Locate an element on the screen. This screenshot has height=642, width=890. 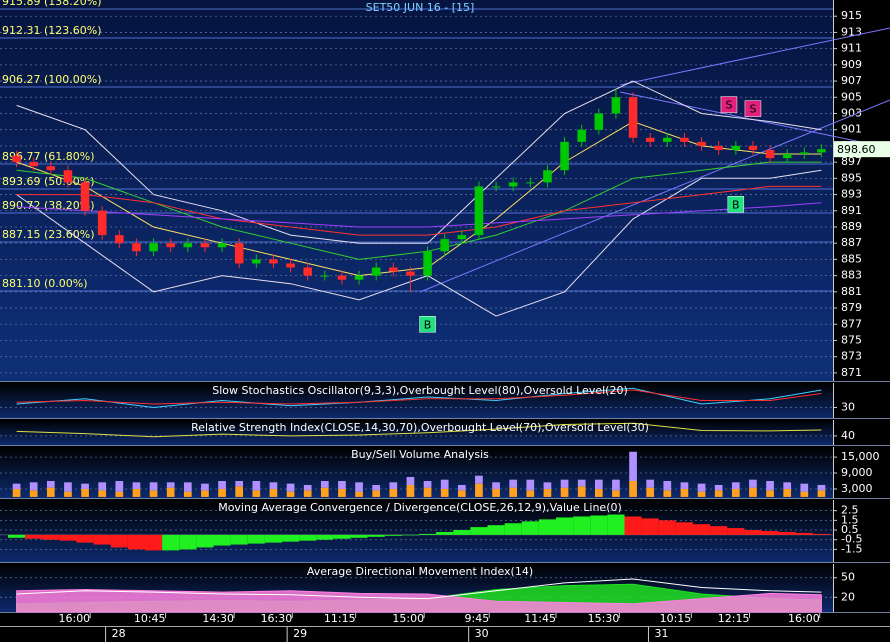
y-tick-label: 893 is located at coordinates (851, 194).